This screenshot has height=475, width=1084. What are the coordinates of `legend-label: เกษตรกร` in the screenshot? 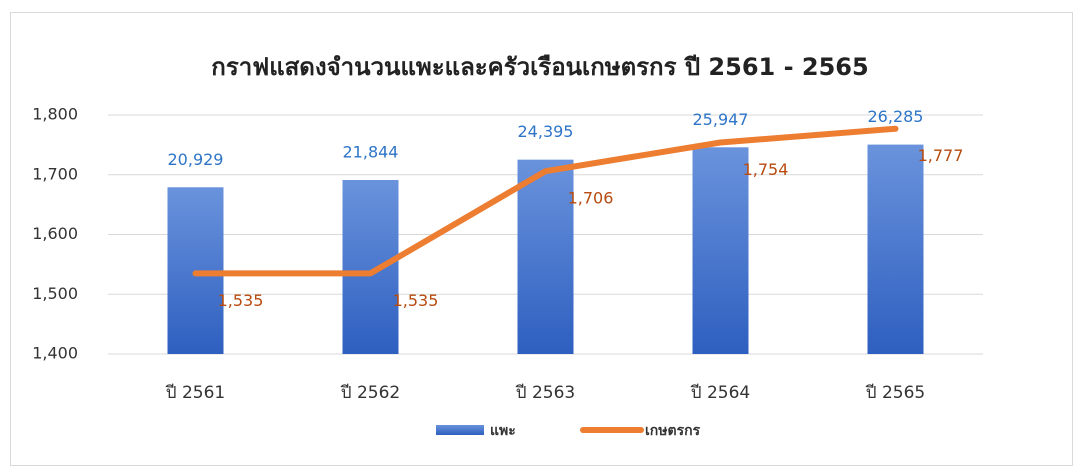 It's located at (673, 431).